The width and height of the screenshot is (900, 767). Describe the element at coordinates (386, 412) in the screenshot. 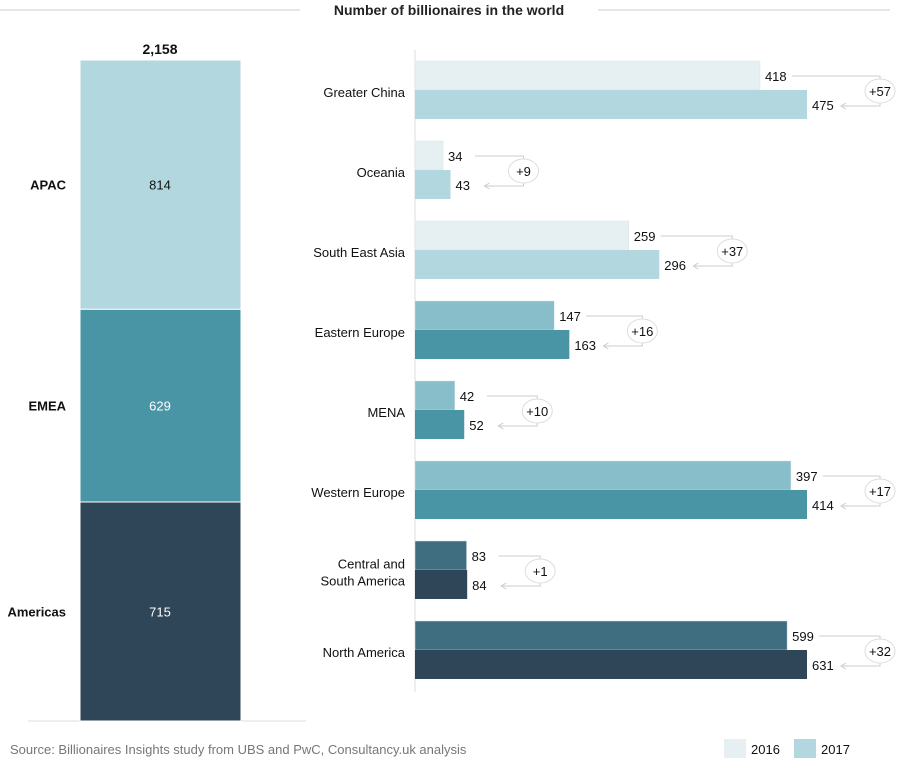

I see `category-label: MENA` at that location.